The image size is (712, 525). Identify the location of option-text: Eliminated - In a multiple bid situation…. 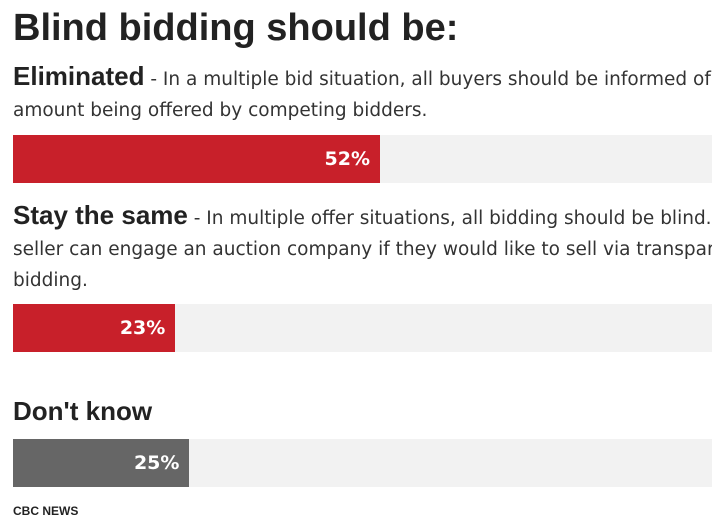
(362, 93).